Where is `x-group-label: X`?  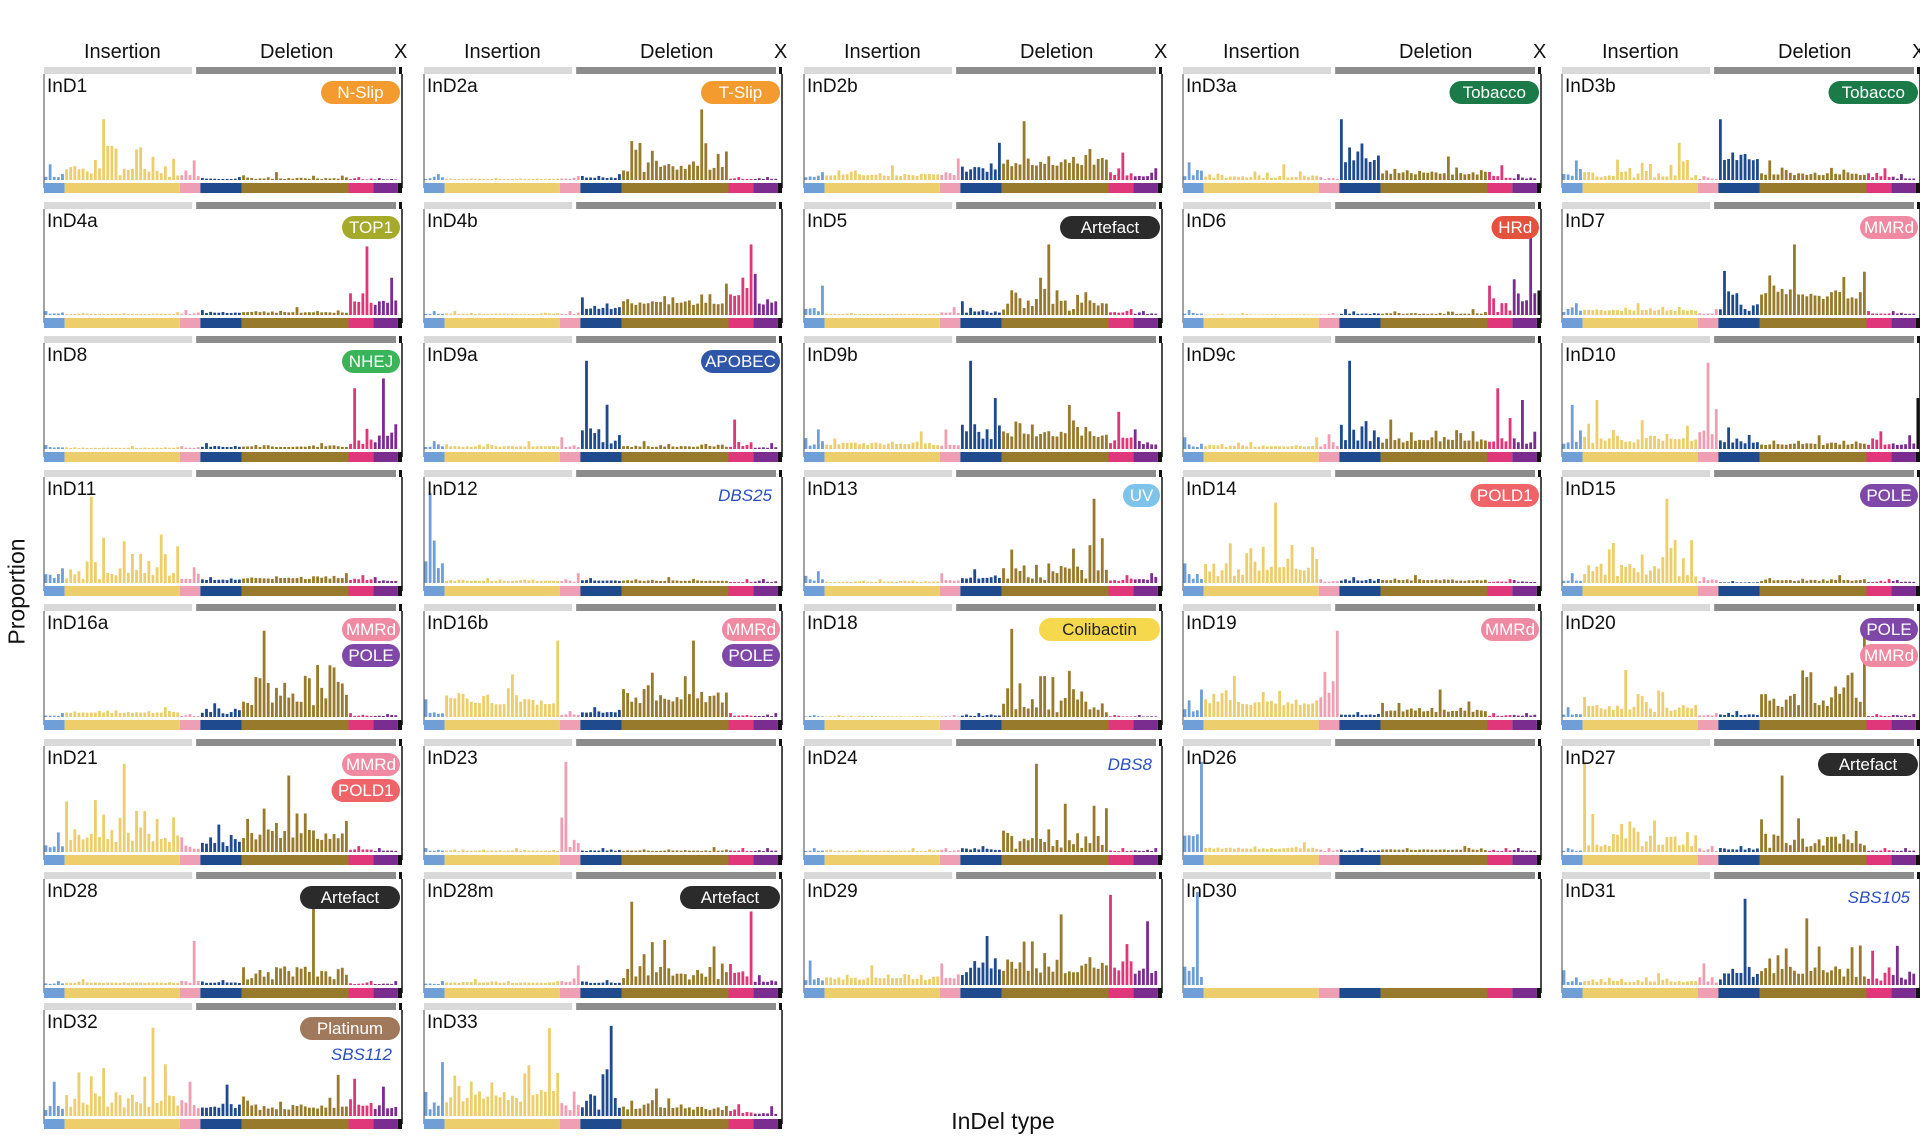
x-group-label: X is located at coordinates (1916, 52).